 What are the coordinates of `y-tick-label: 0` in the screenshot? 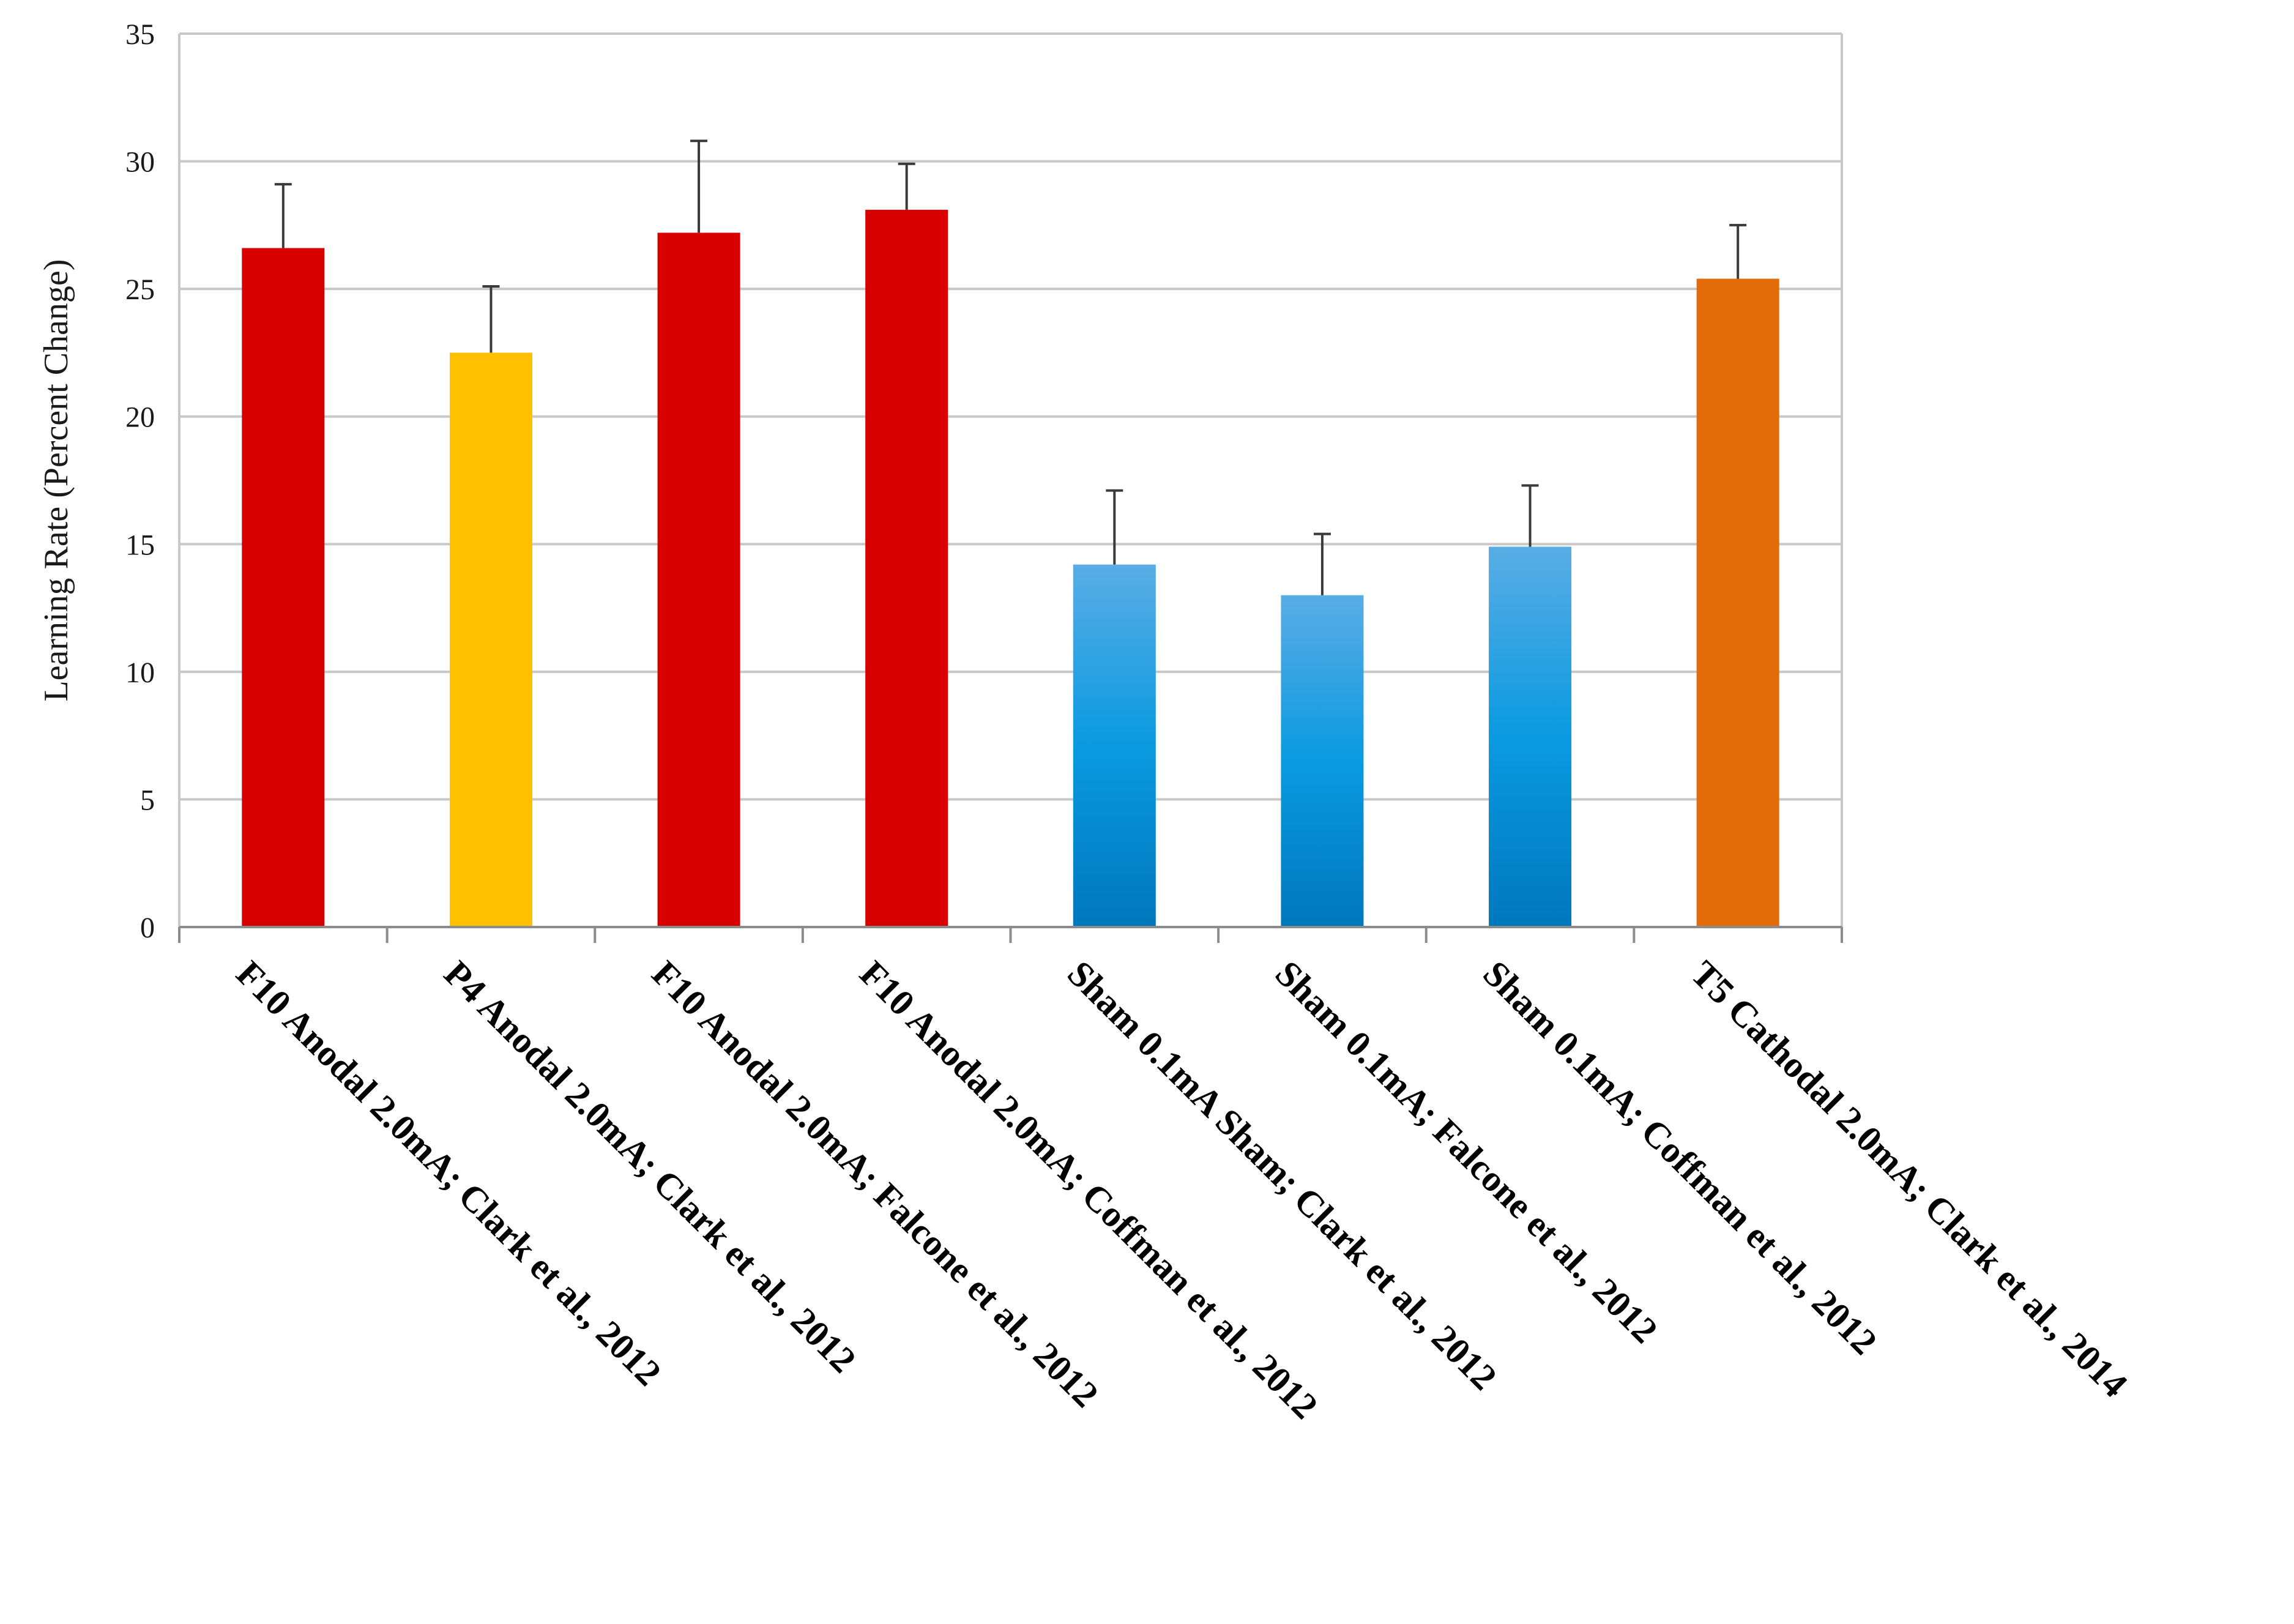 It's located at (147, 928).